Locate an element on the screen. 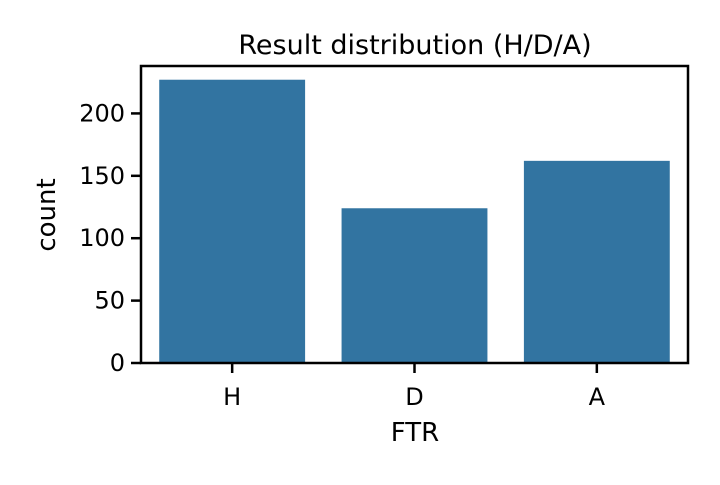  y-axis-label: count is located at coordinates (47, 214).